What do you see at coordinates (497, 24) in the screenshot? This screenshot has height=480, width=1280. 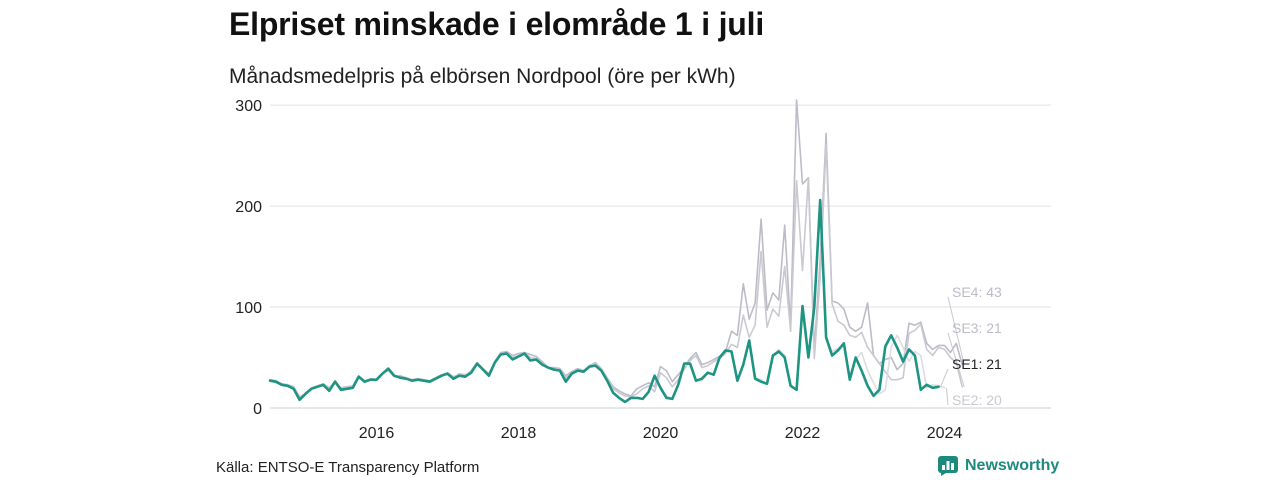 I see `chart-title: Elpriset minskade i elområde 1 i juli` at bounding box center [497, 24].